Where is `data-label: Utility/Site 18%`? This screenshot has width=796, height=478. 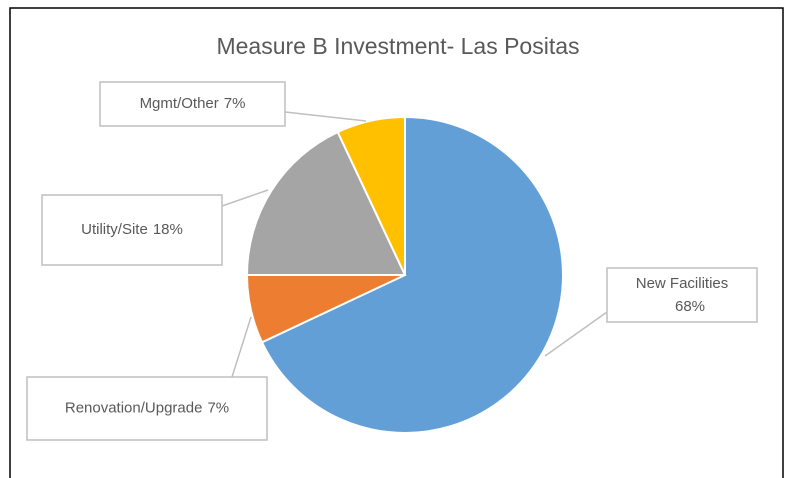 data-label: Utility/Site 18% is located at coordinates (132, 229).